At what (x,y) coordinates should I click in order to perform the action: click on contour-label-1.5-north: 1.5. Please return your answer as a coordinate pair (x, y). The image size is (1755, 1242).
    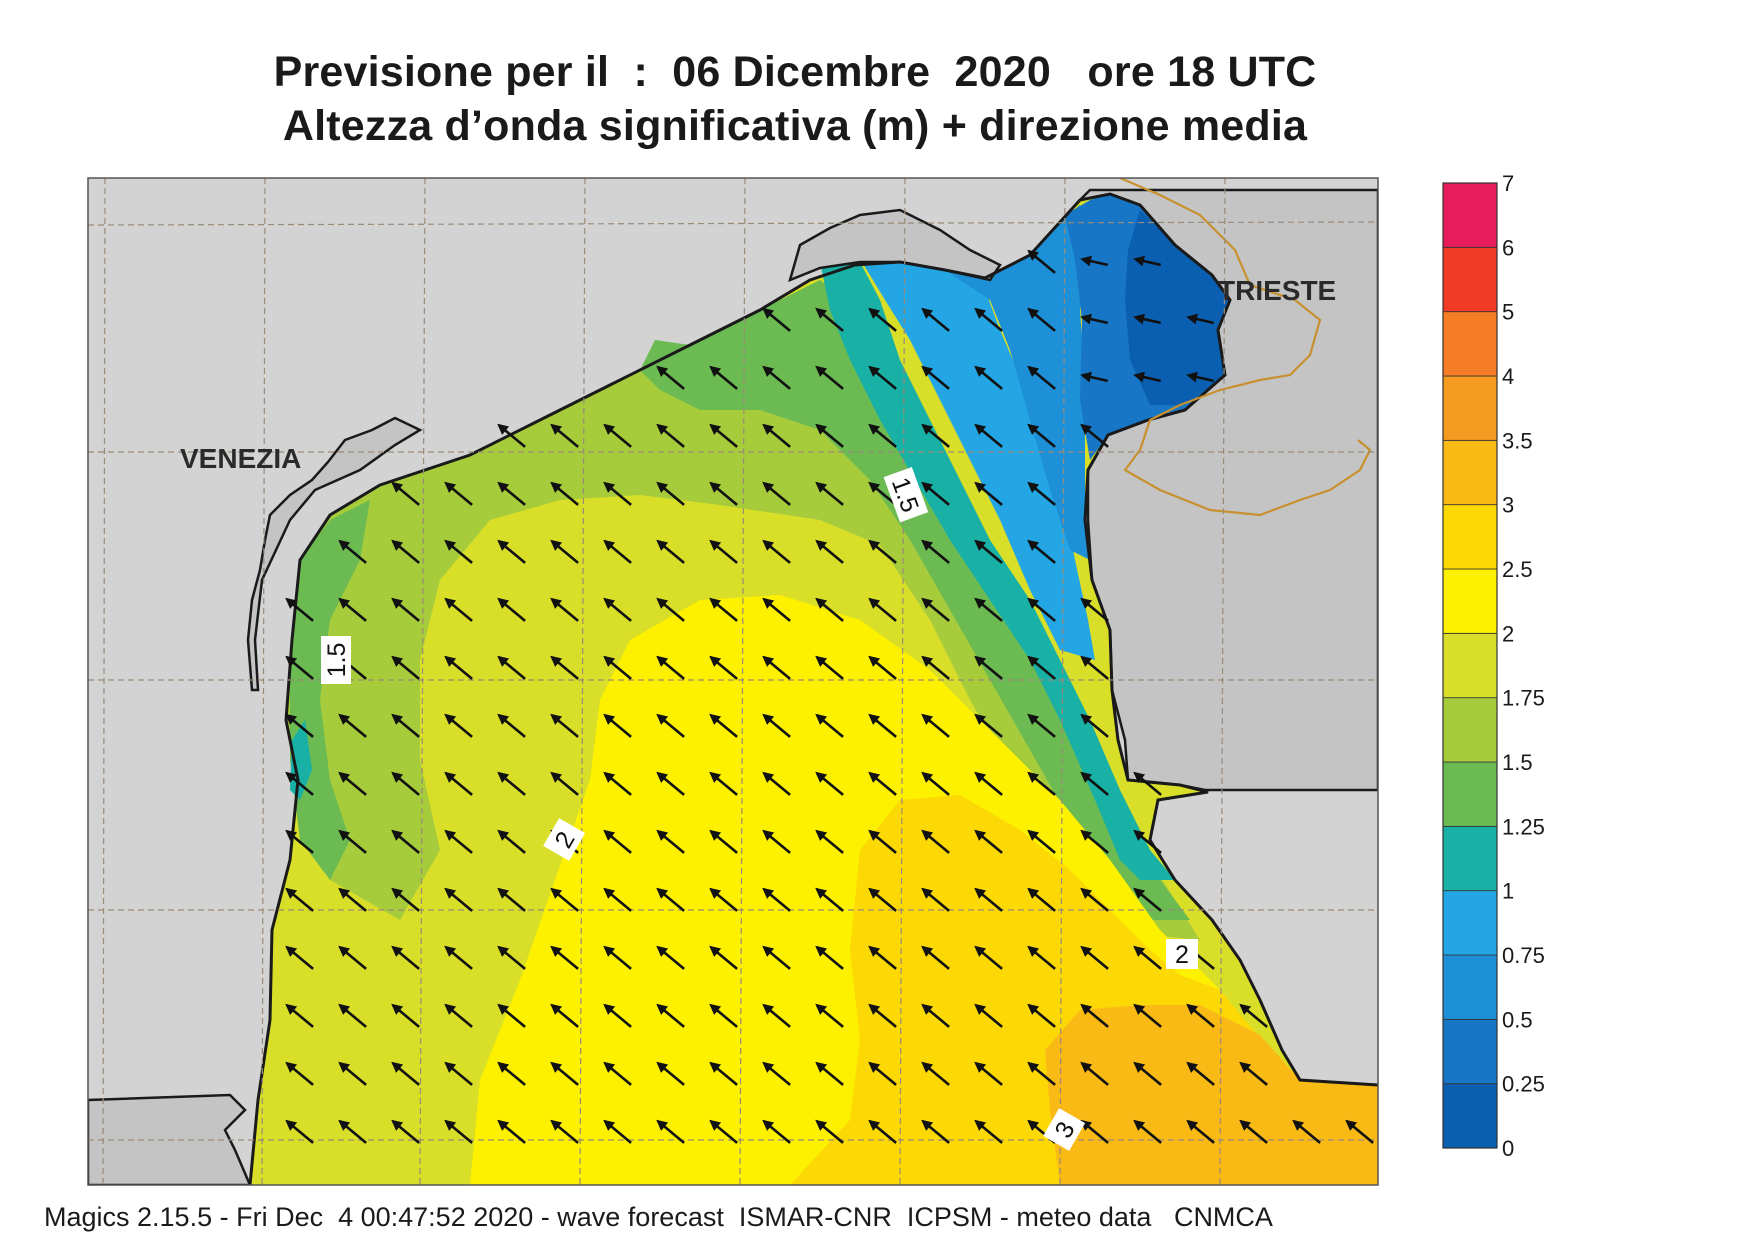
    Looking at the image, I should click on (906, 494).